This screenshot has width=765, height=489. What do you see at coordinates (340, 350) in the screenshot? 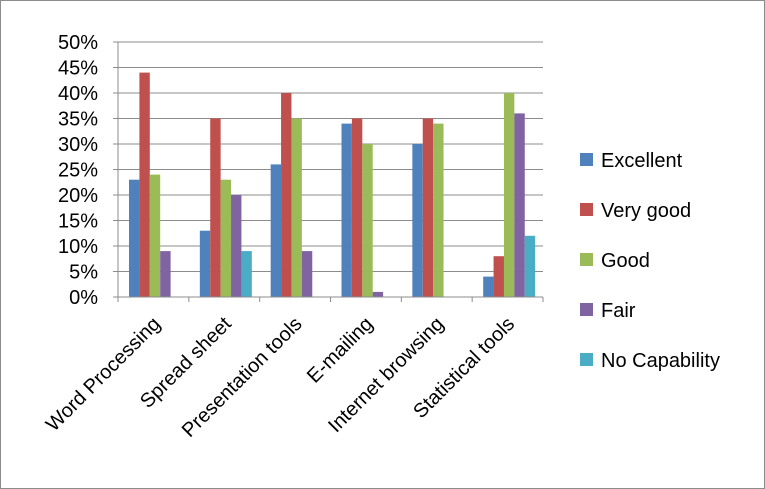
I see `x-category-label: E-mailing` at bounding box center [340, 350].